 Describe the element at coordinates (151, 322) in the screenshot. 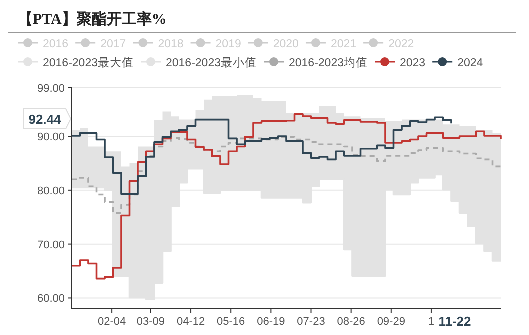

I see `x-tick-label: 03-09` at that location.